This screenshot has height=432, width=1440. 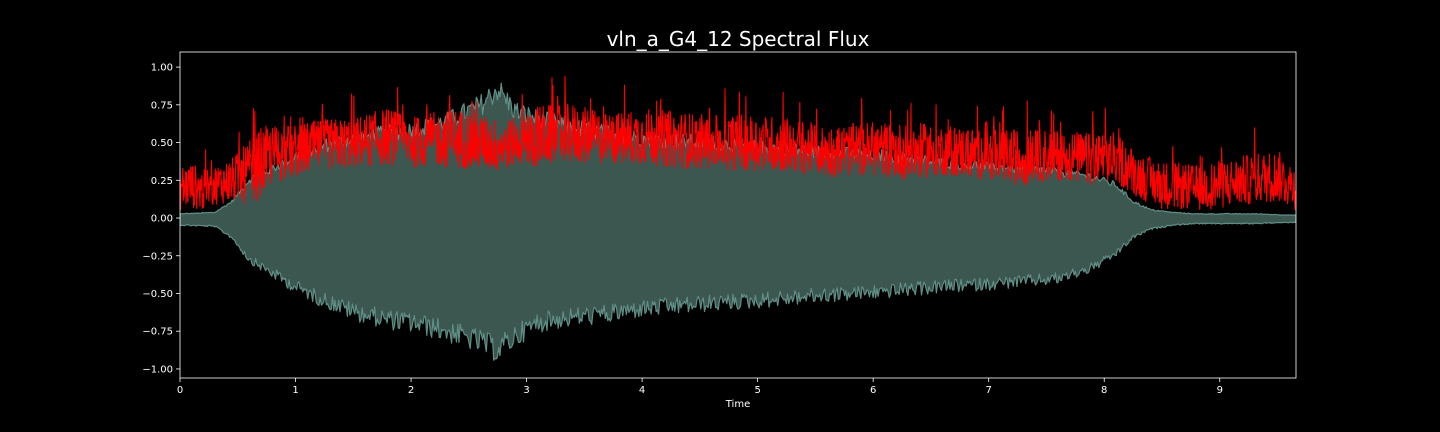 What do you see at coordinates (642, 390) in the screenshot?
I see `x-tick-label: 4` at bounding box center [642, 390].